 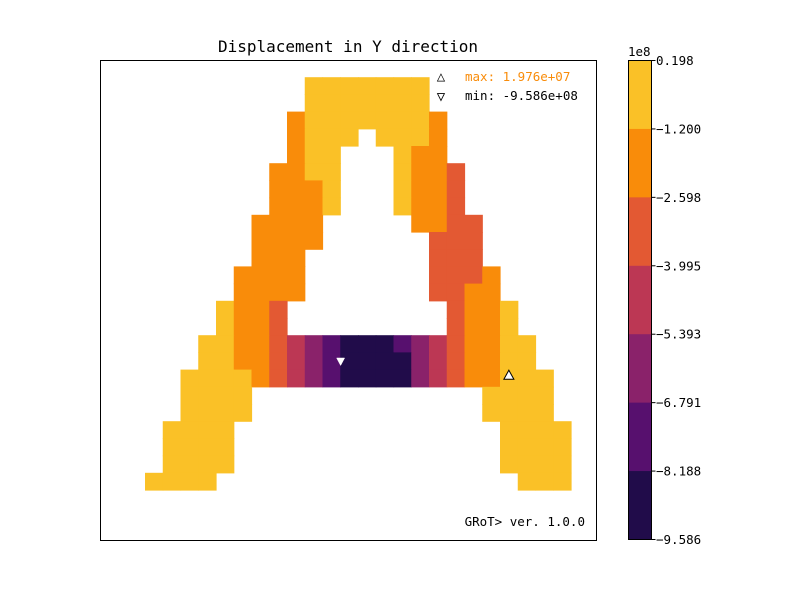 I want to click on colorbar, so click(x=640, y=300).